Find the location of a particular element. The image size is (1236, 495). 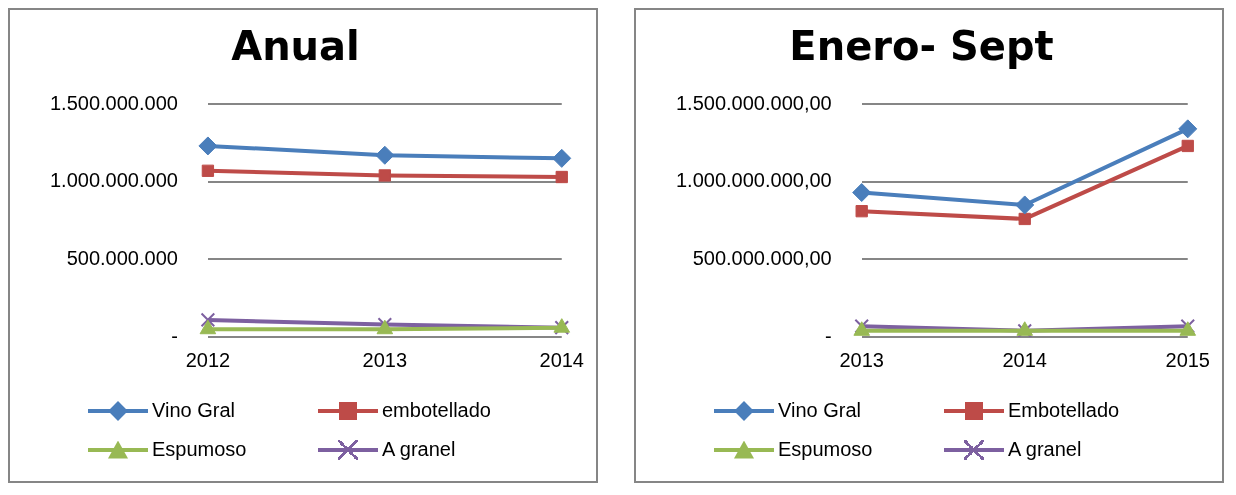

x-tick-label: 2012 is located at coordinates (208, 359).